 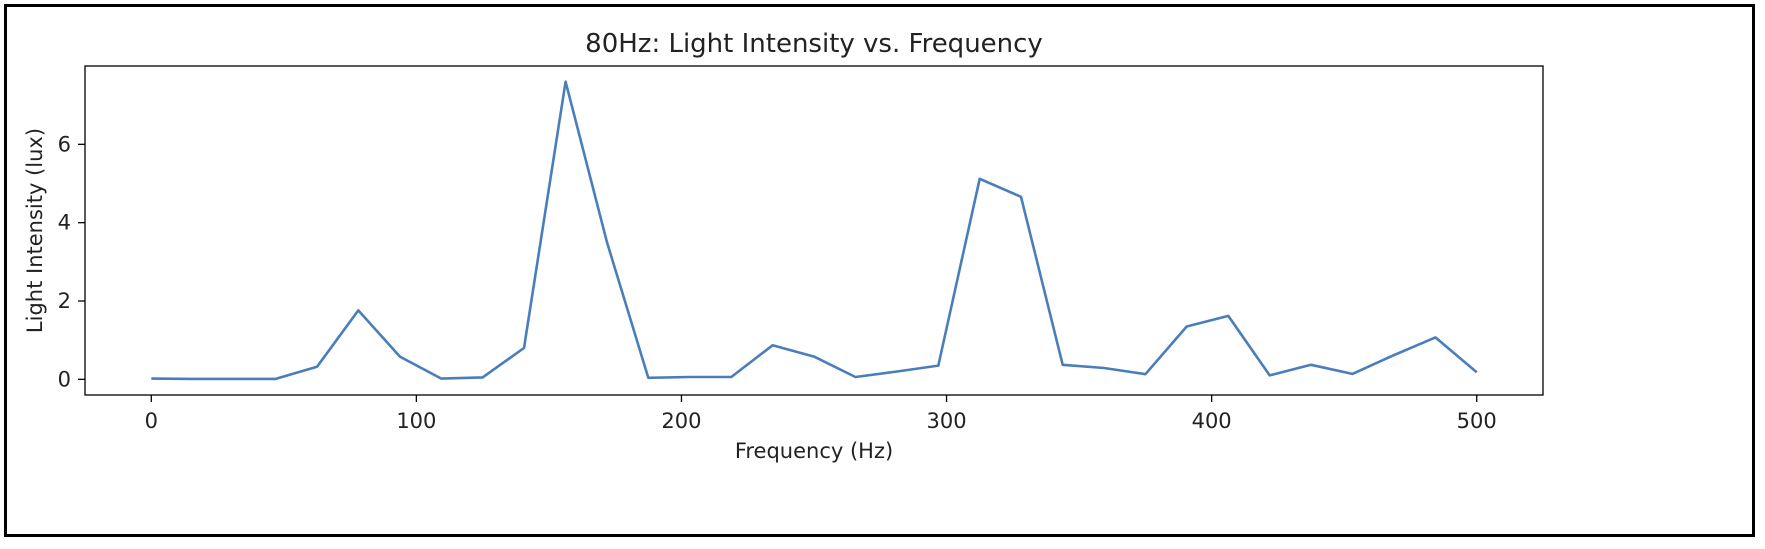 I want to click on y-tick-label: 2, so click(x=64, y=301).